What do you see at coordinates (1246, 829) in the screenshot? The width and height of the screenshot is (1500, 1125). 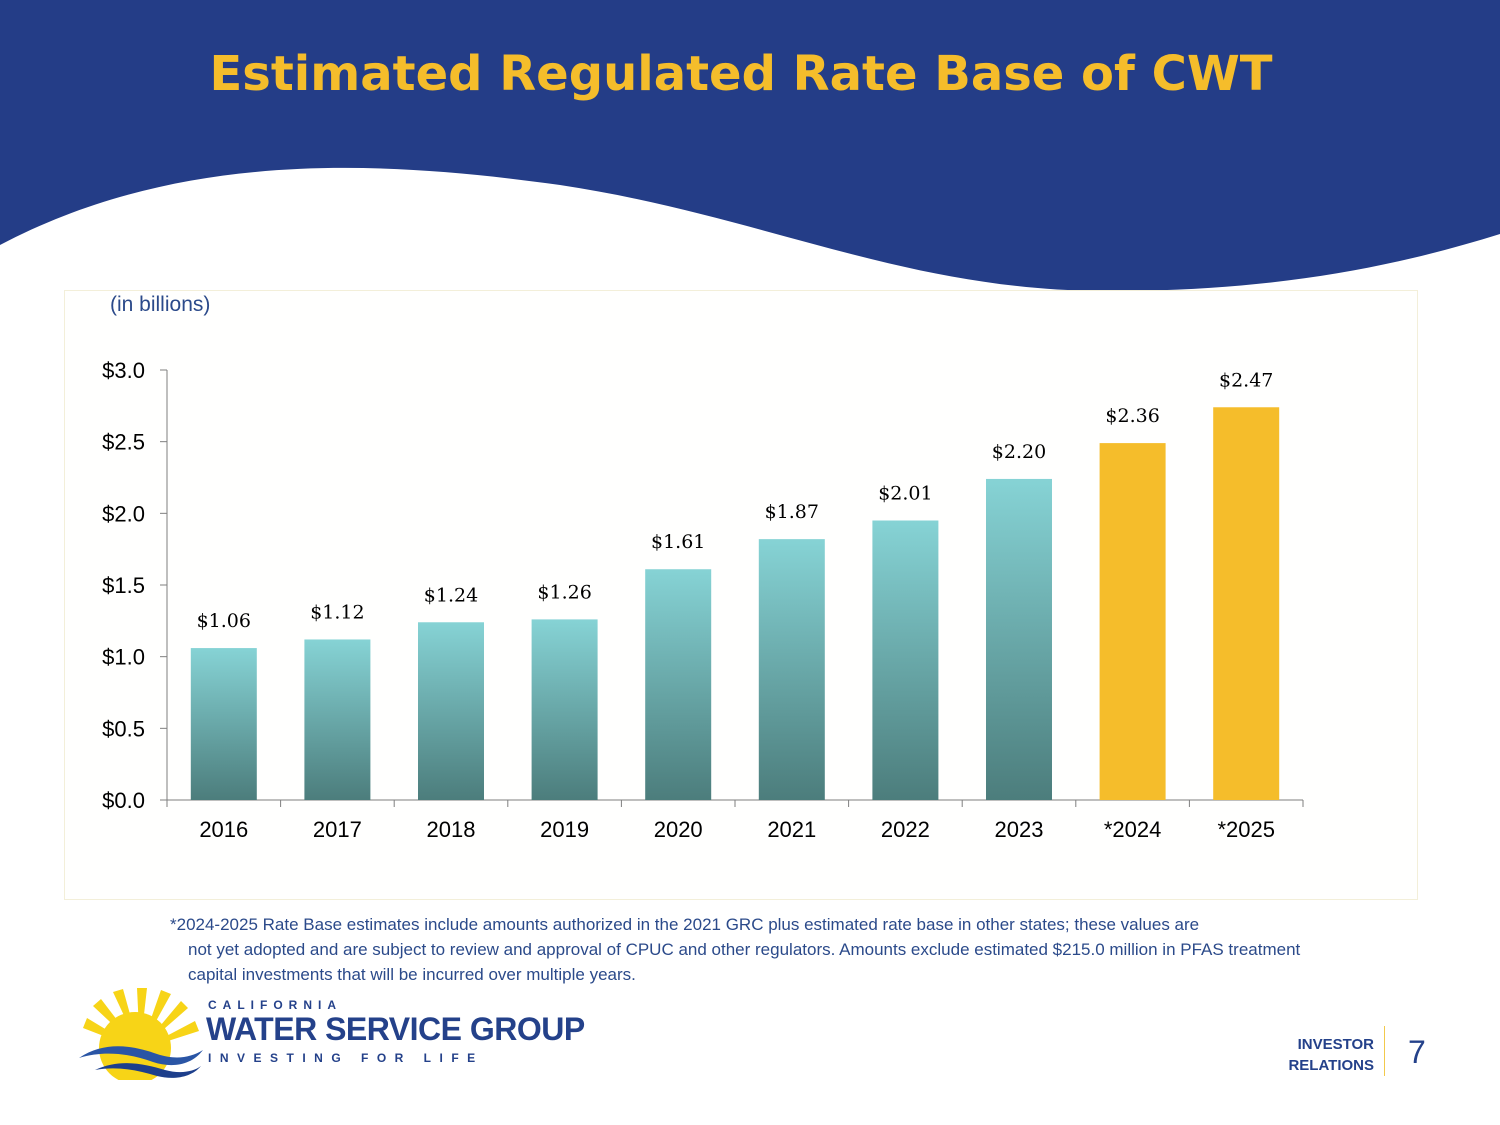 I see `x-tick-label: *2025` at bounding box center [1246, 829].